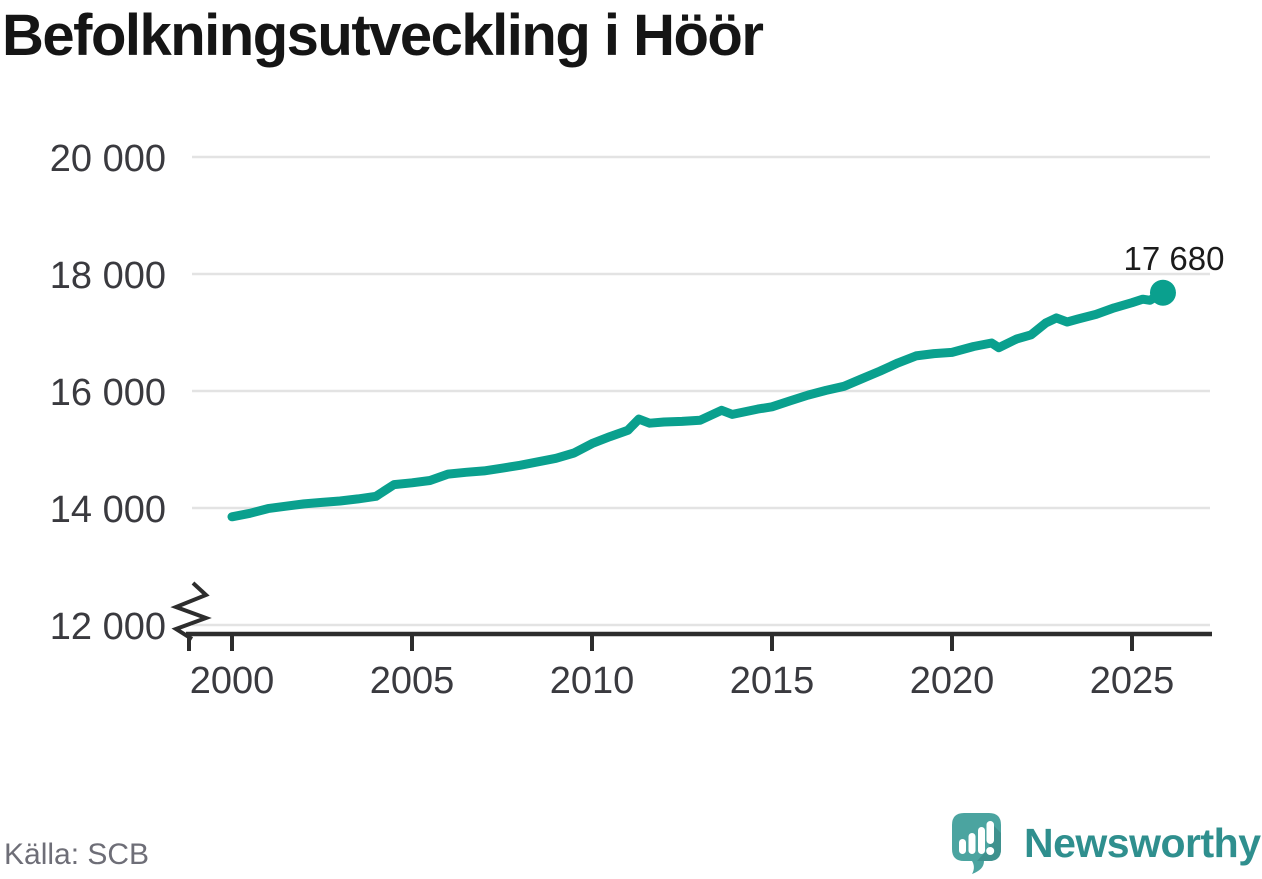 The image size is (1262, 879). What do you see at coordinates (383, 35) in the screenshot?
I see `chart-title: Befolkningsutveckling i Höör` at bounding box center [383, 35].